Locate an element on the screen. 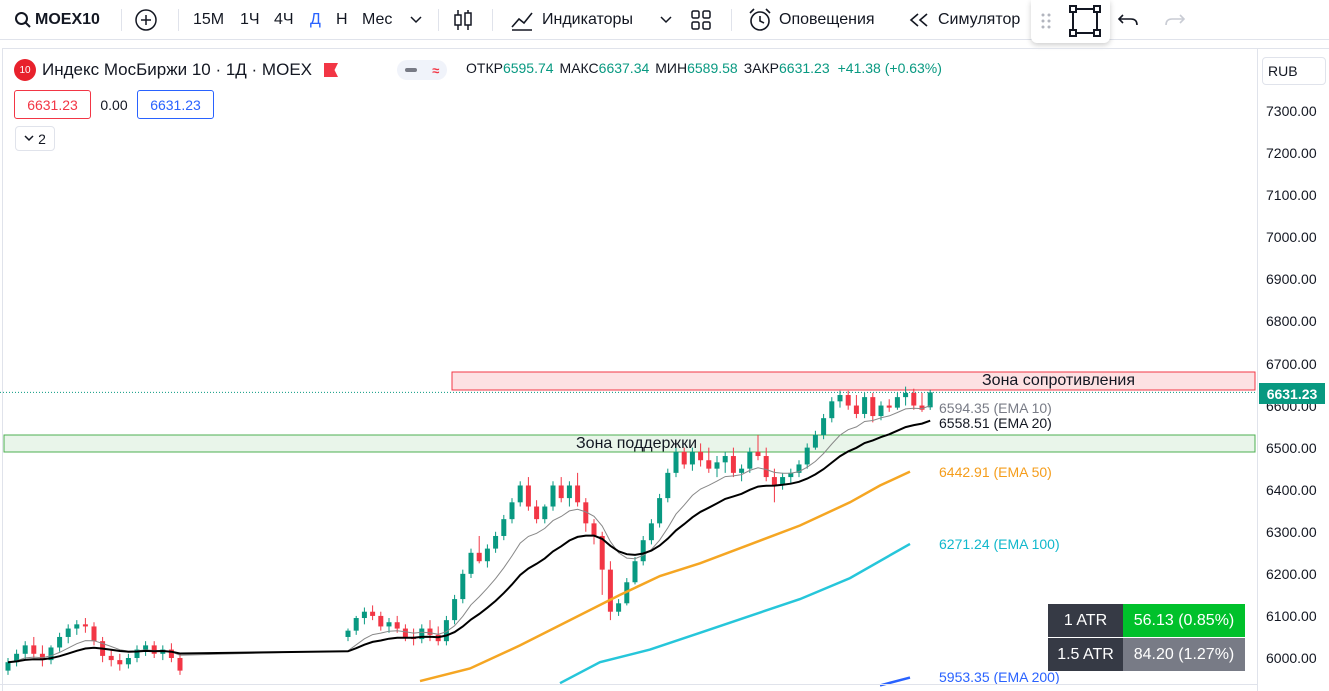 The width and height of the screenshot is (1329, 691). compare-symbol-button is located at coordinates (146, 20).